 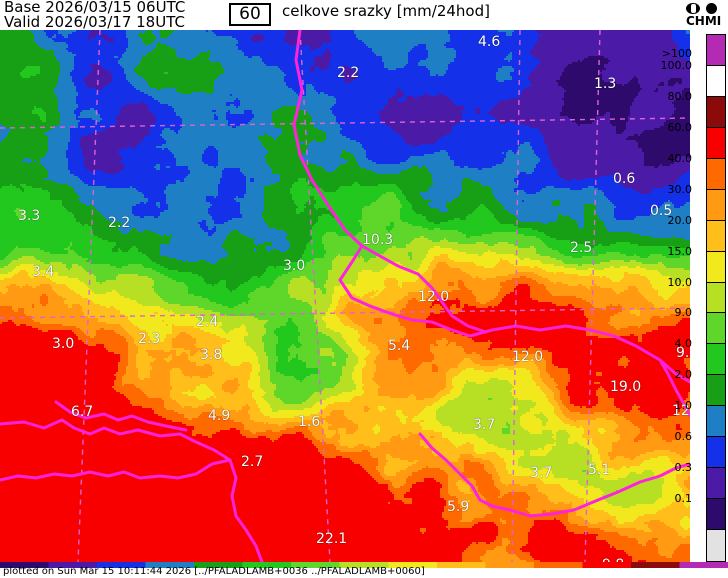 I want to click on color-scale-tick: 15.0, so click(x=680, y=251).